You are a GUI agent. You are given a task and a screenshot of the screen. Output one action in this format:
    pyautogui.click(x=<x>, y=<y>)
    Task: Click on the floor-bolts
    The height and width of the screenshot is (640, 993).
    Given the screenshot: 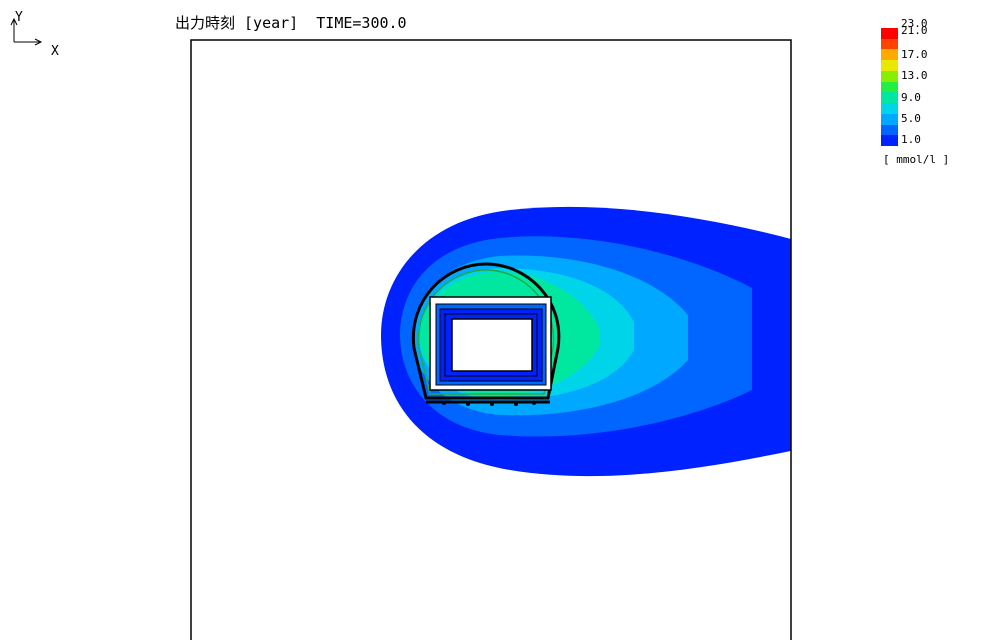 What is the action you would take?
    pyautogui.click(x=489, y=403)
    